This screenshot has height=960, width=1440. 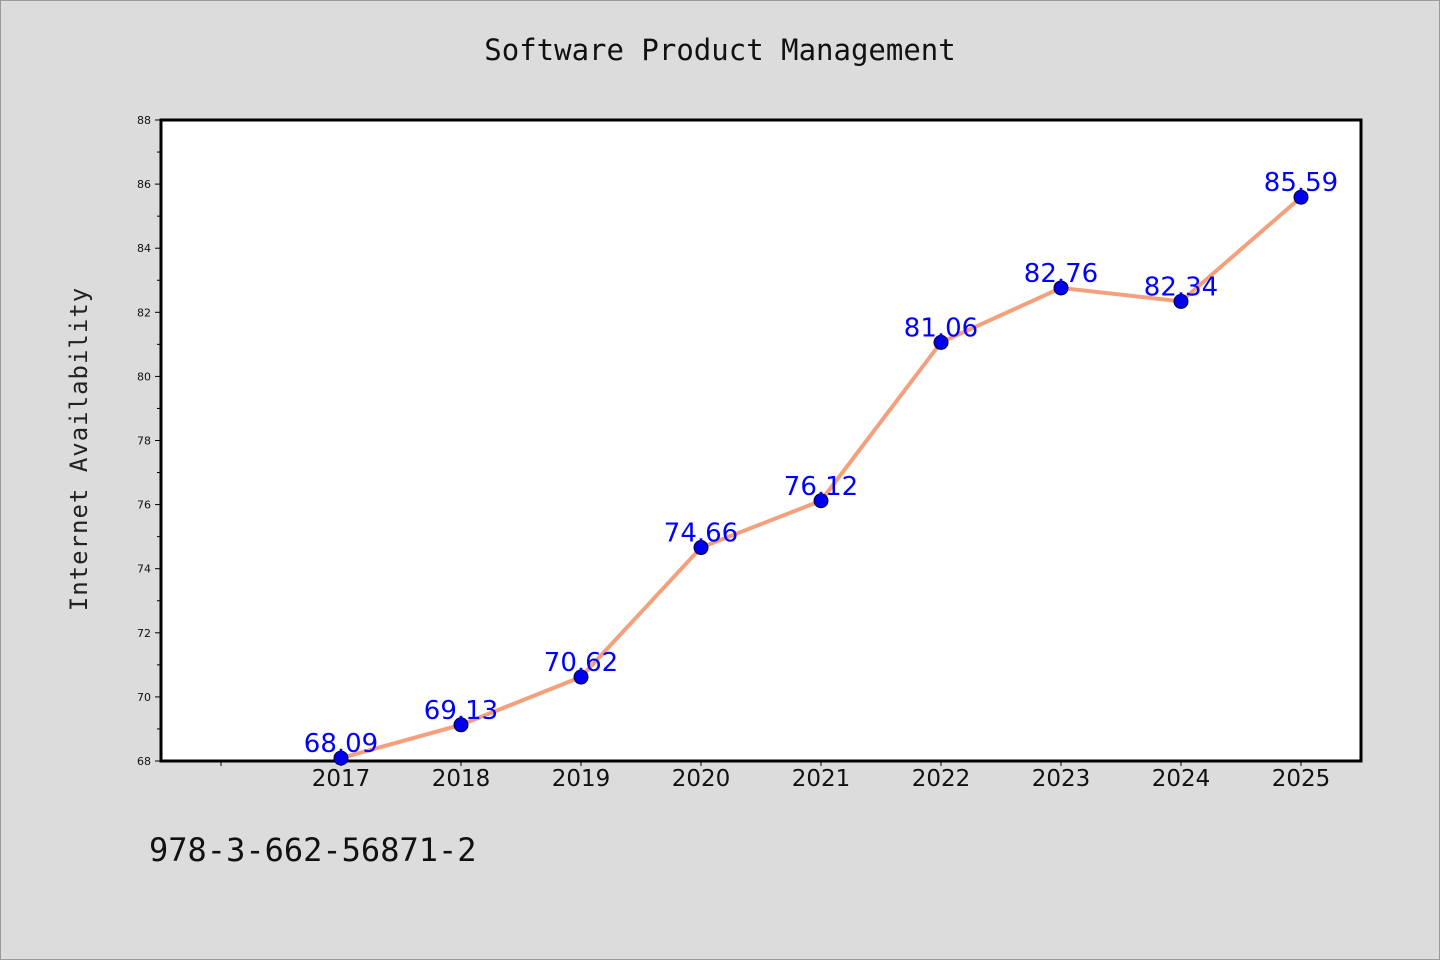 I want to click on y-tick-label: 78, so click(x=144, y=441).